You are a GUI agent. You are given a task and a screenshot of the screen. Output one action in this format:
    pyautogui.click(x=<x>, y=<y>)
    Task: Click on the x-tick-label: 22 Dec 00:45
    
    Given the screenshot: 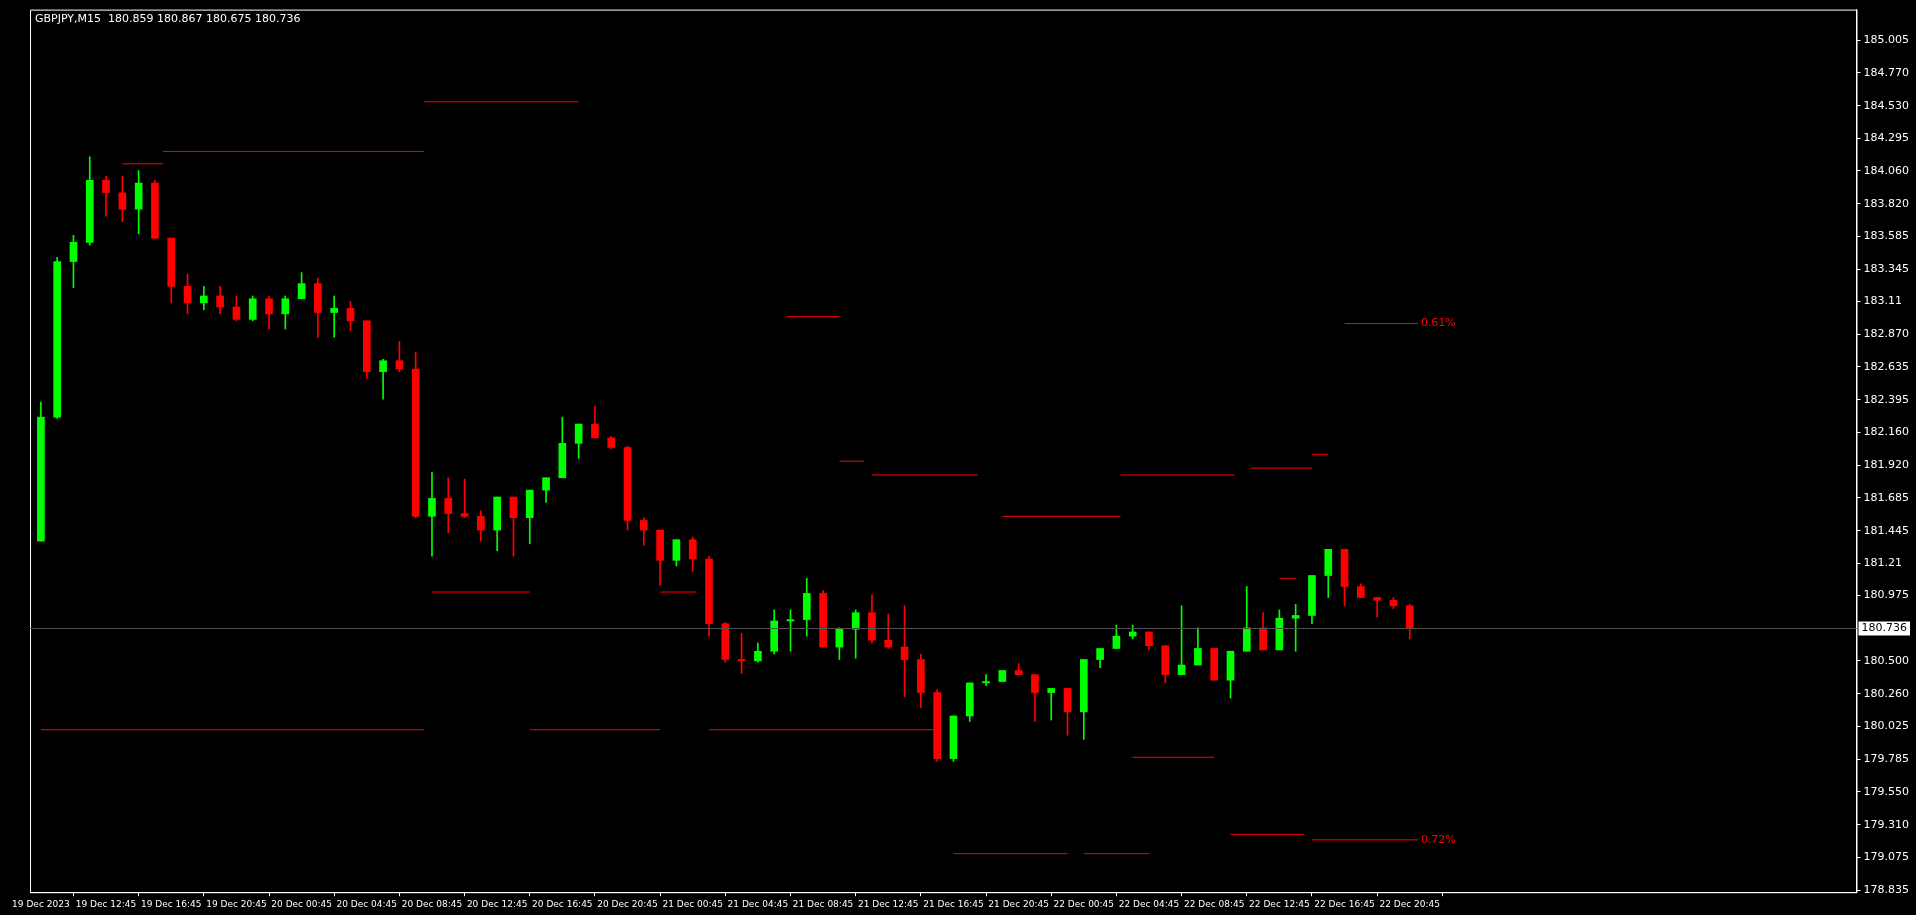 What is the action you would take?
    pyautogui.click(x=1084, y=903)
    